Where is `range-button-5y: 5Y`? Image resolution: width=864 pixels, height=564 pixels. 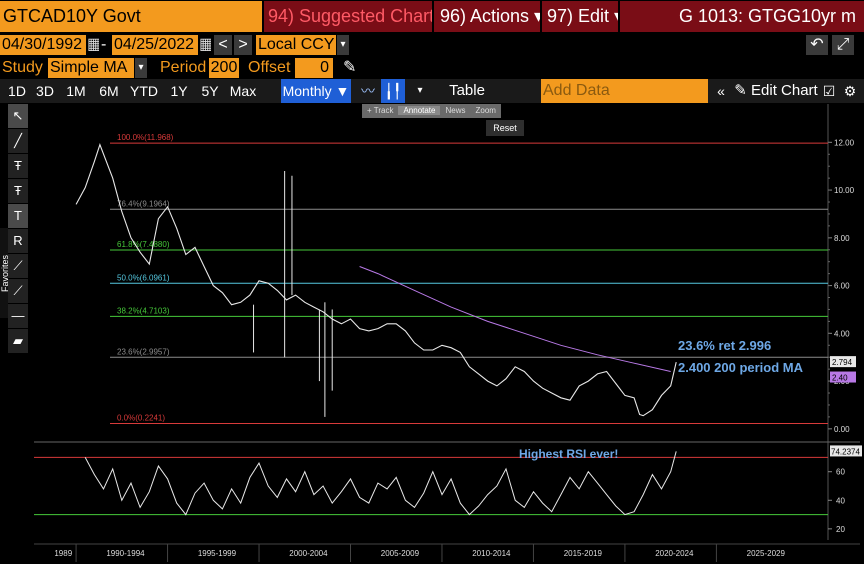 range-button-5y: 5Y is located at coordinates (210, 91).